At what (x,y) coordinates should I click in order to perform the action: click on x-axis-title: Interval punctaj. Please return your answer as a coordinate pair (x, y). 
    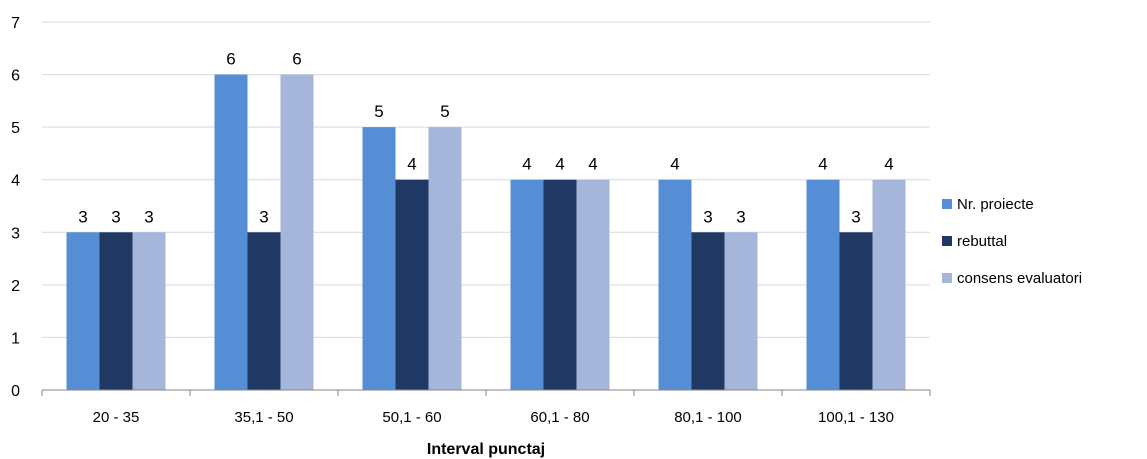
    Looking at the image, I should click on (486, 449).